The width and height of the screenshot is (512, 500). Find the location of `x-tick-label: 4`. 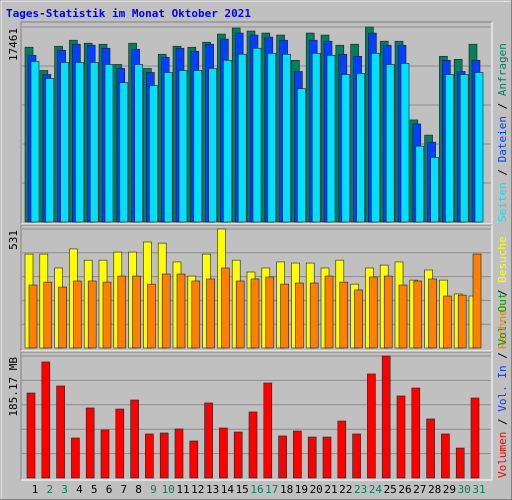

x-tick-label: 4 is located at coordinates (79, 489).